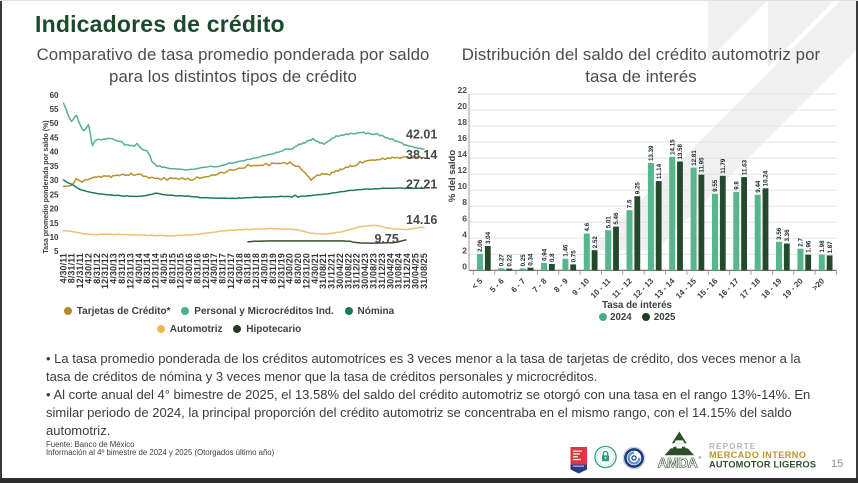 The width and height of the screenshot is (858, 483). Describe the element at coordinates (54, 123) in the screenshot. I see `svg-text: 50` at that location.